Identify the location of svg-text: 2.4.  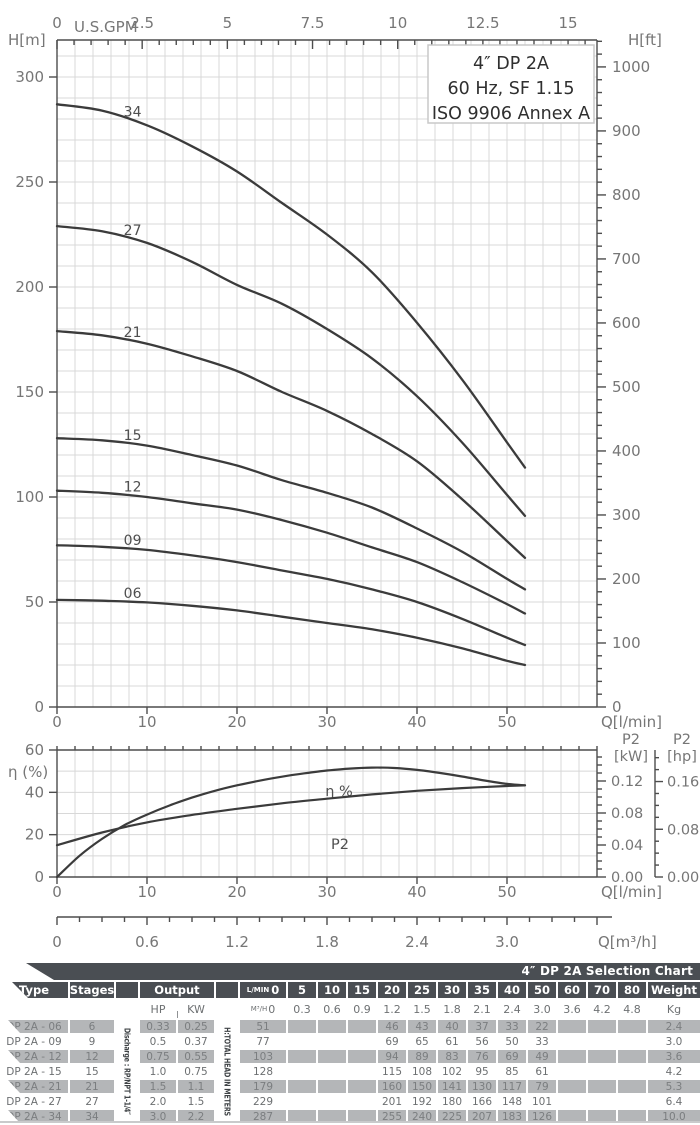
(417, 942).